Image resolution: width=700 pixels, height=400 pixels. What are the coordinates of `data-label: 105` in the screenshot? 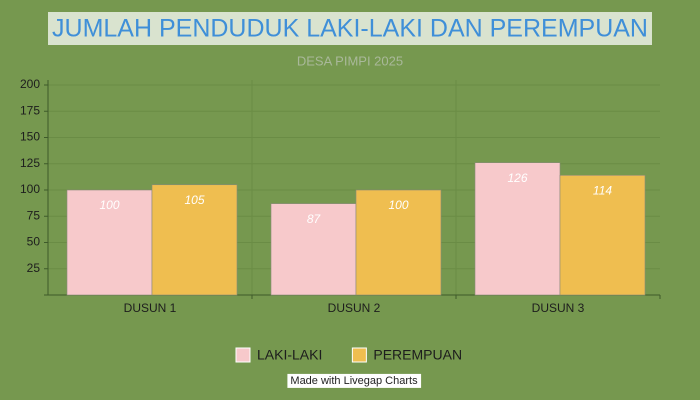 It's located at (194, 200).